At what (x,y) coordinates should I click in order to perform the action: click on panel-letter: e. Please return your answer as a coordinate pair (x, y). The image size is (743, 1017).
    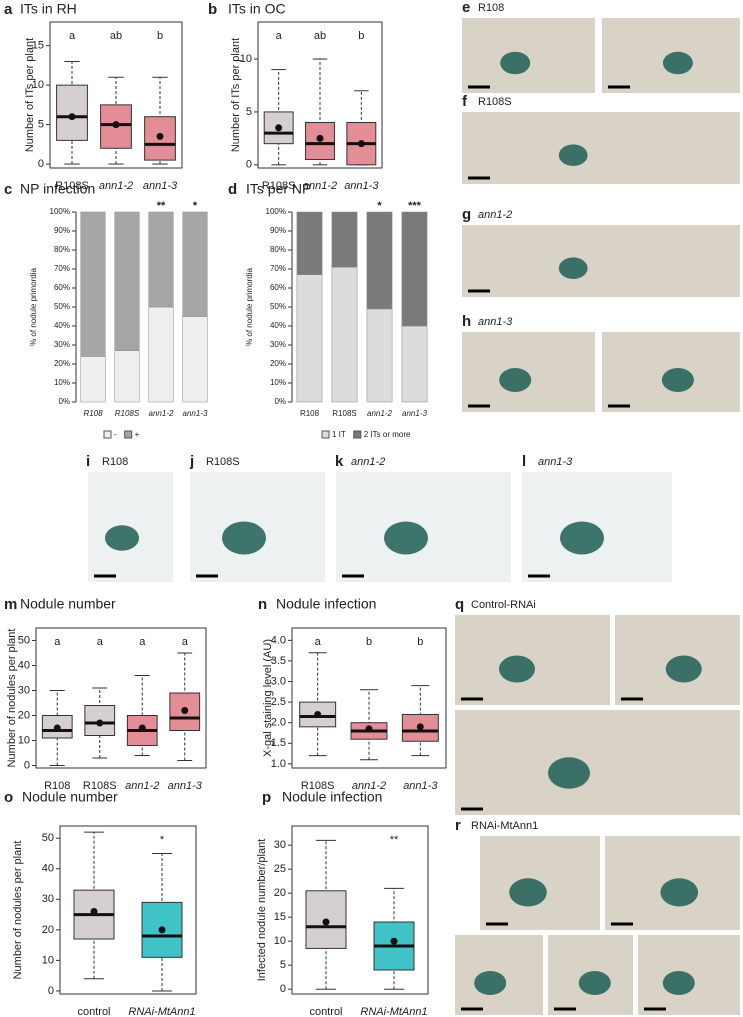
    Looking at the image, I should click on (466, 8).